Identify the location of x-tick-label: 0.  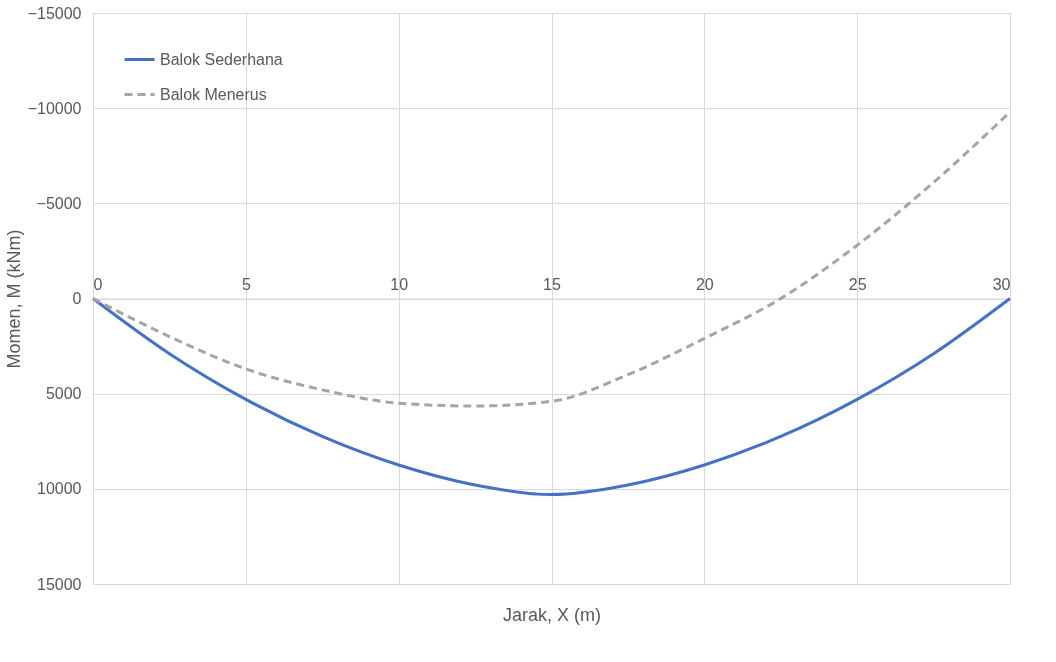
(98, 284).